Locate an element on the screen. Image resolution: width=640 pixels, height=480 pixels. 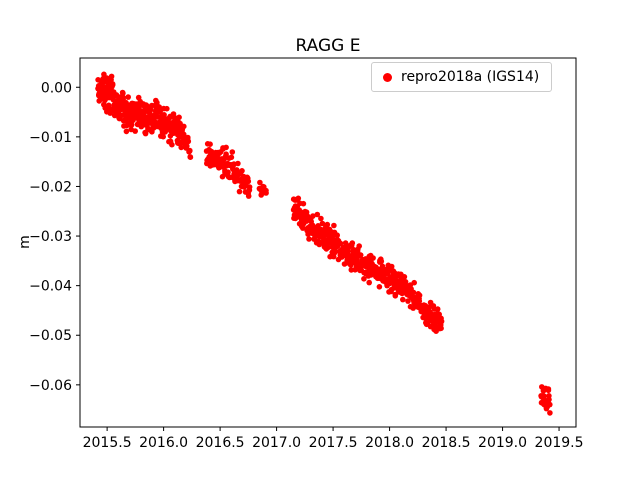
y-tick-label: 0.00 is located at coordinates (56, 88).